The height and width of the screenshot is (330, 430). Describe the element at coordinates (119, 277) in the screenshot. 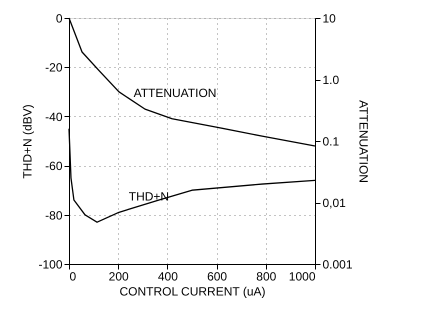

I see `x-tick-label: 200` at that location.